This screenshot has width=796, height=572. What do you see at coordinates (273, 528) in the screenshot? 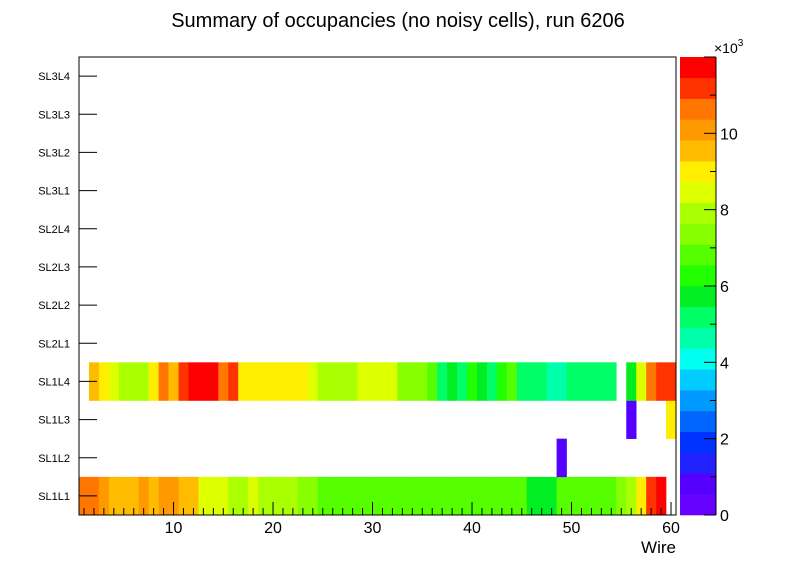
I see `x-tick-label: 20` at bounding box center [273, 528].